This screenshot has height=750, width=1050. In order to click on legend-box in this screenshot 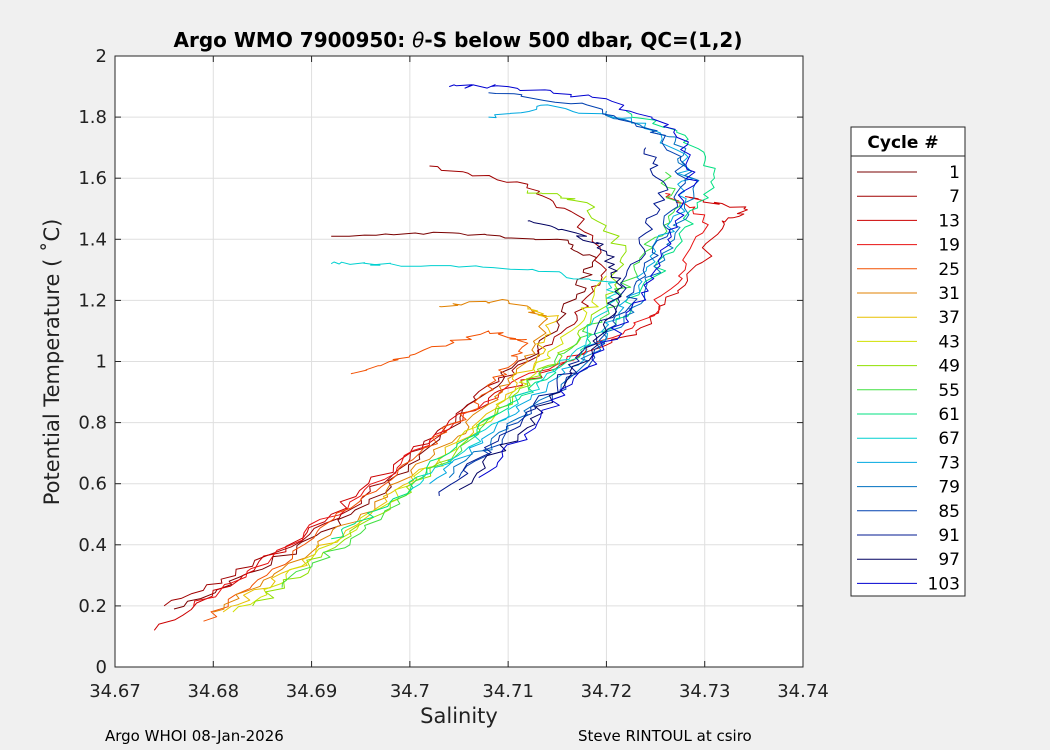, I will do `click(908, 361)`.